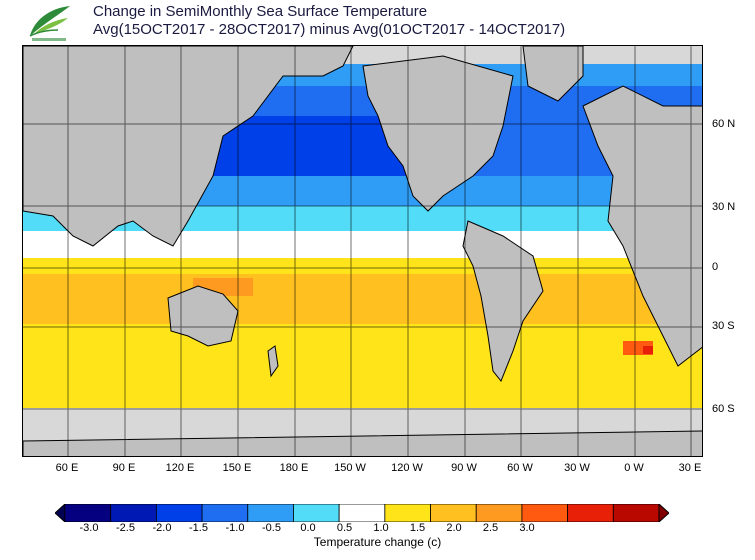  Describe the element at coordinates (198, 528) in the screenshot. I see `colorbar-tick-label: -1.5` at that location.